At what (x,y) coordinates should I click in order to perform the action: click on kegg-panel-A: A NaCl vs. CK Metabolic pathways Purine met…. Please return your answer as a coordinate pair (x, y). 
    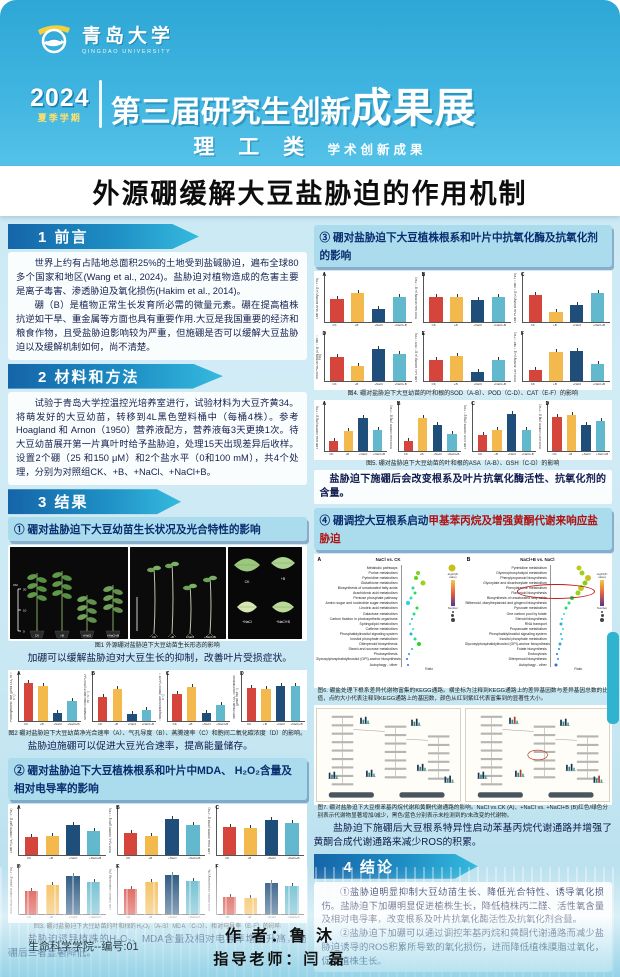
    Looking at the image, I should click on (388, 621).